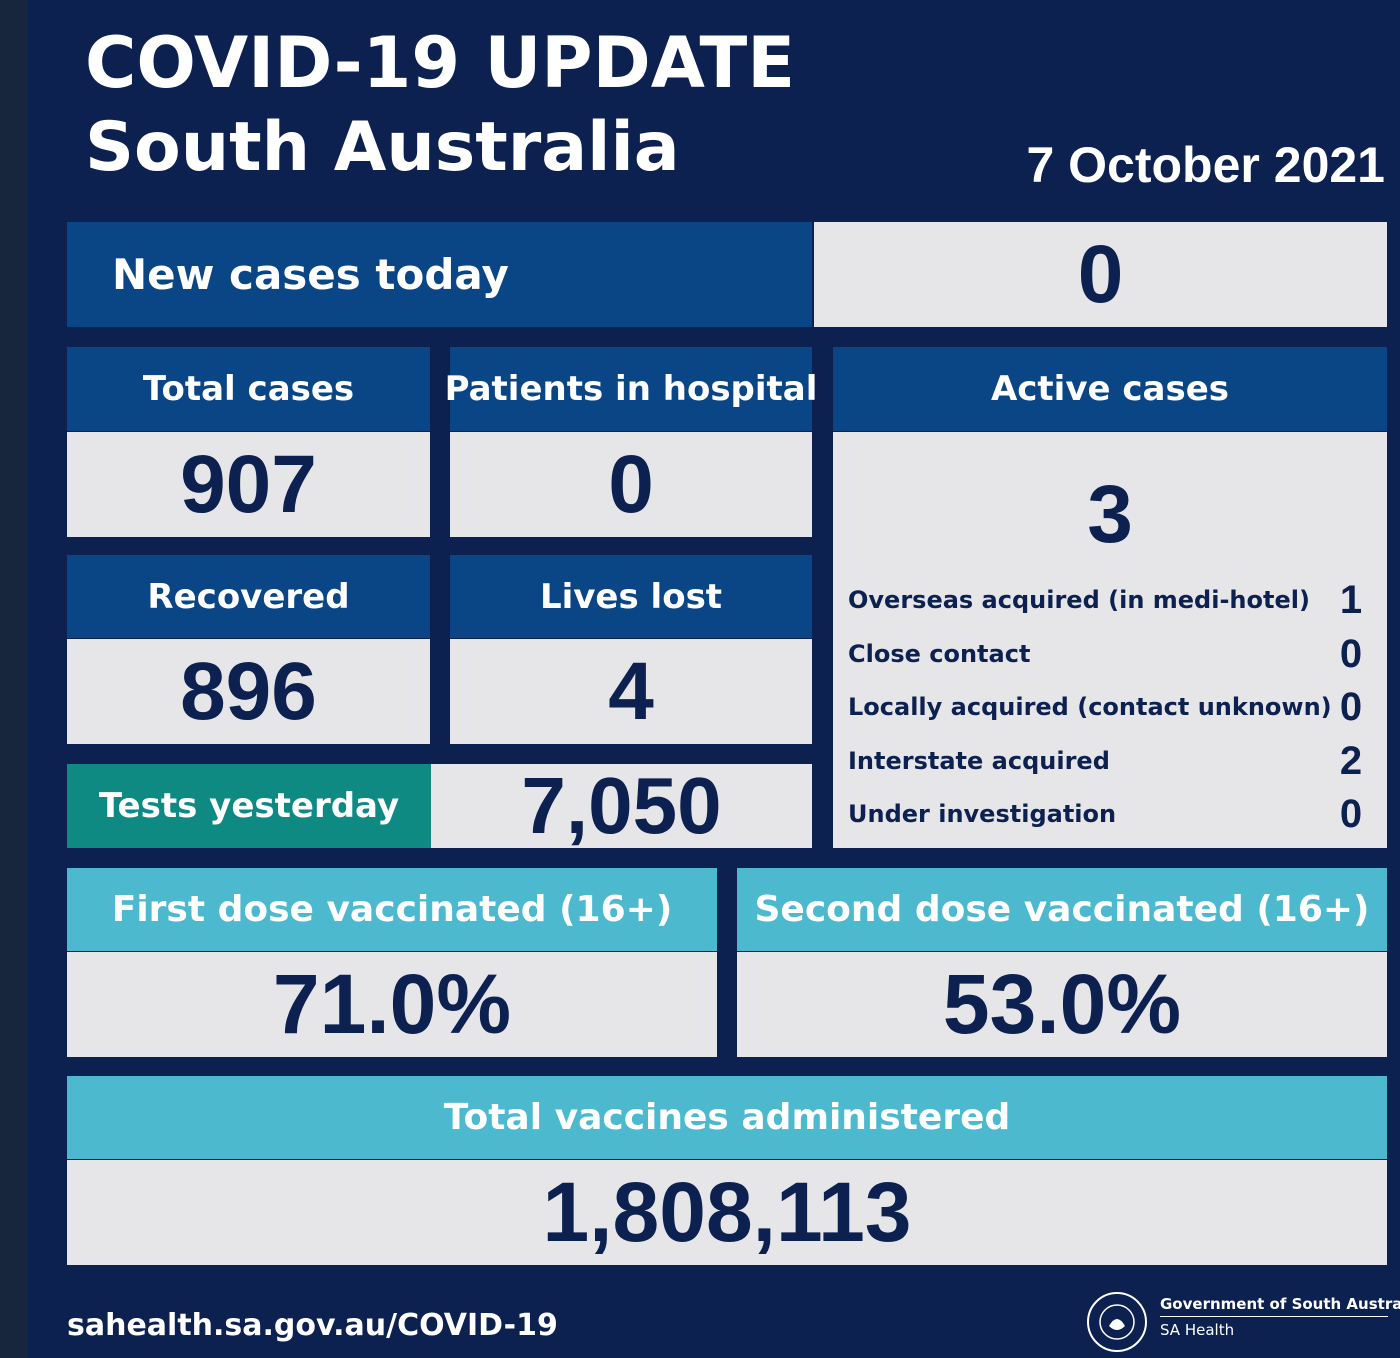 The width and height of the screenshot is (1400, 1358). I want to click on left-edge, so click(14, 679).